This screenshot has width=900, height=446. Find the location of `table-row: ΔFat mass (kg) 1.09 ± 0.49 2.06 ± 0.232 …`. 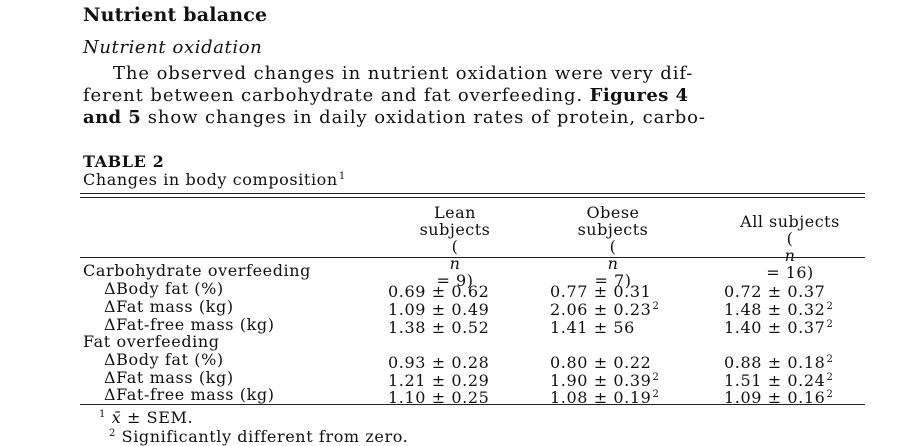

table-row: ΔFat mass (kg) 1.09 ± 0.49 2.06 ± 0.232 … is located at coordinates (450, 308).